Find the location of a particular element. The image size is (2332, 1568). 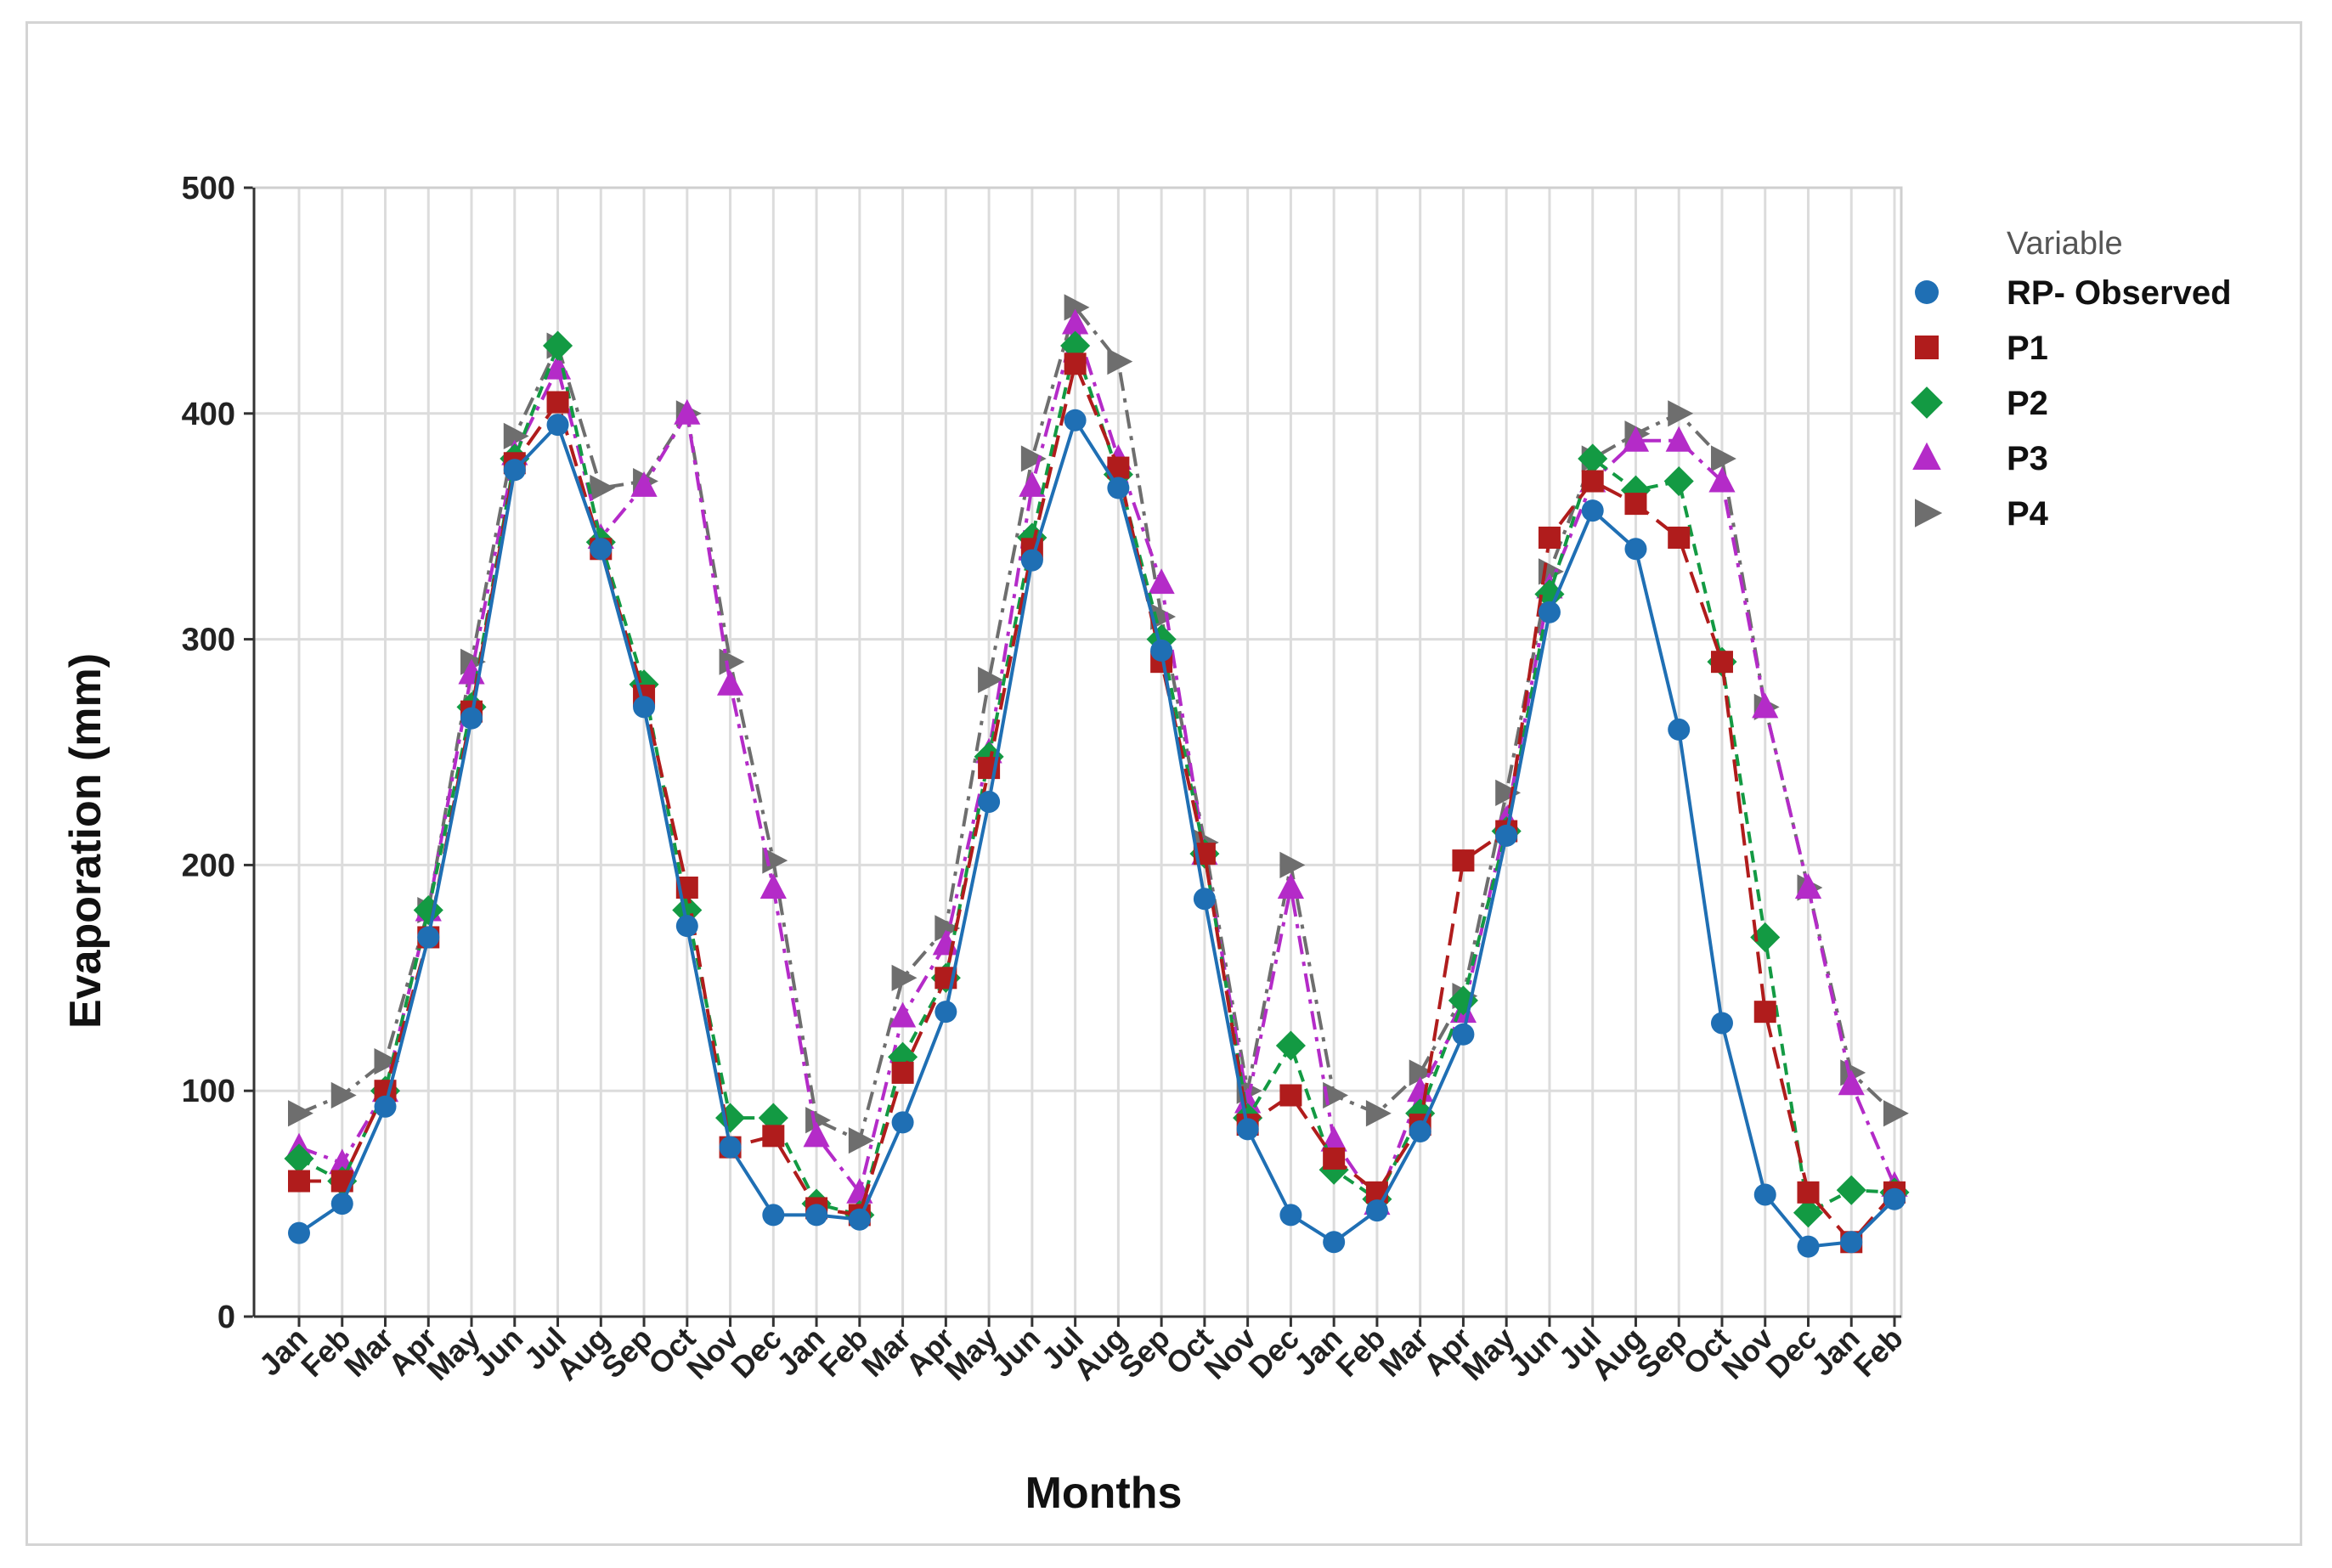

legend-title: Variable is located at coordinates (2065, 244).